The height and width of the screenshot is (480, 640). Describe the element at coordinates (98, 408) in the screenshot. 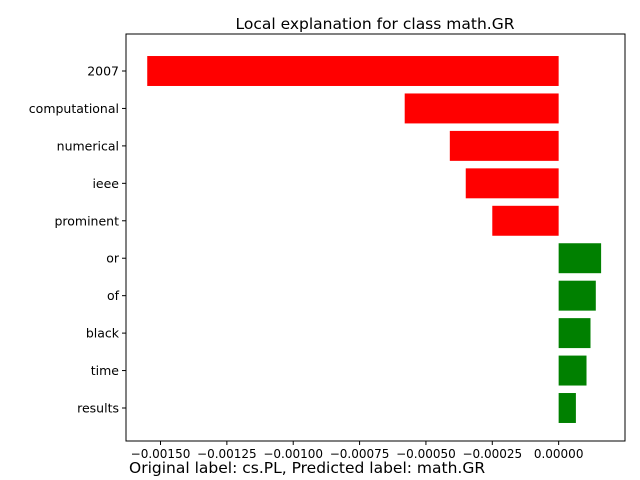

I see `y-tick-label: results` at that location.